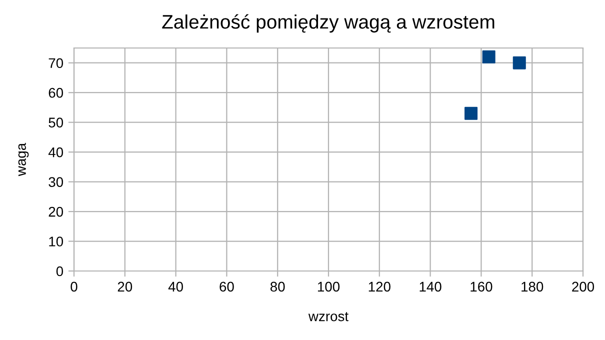  I want to click on y-tick-label: 30, so click(56, 182).